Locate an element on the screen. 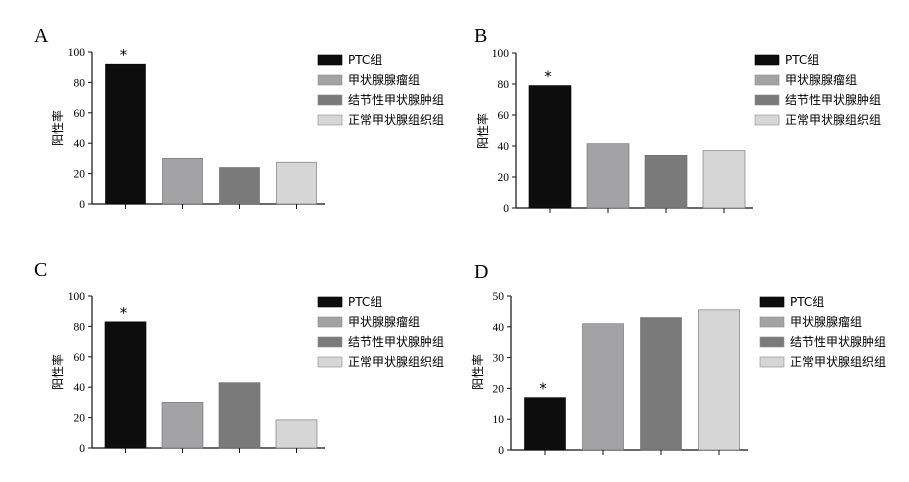 The image size is (909, 482). y-tick-label: 30 is located at coordinates (499, 359).